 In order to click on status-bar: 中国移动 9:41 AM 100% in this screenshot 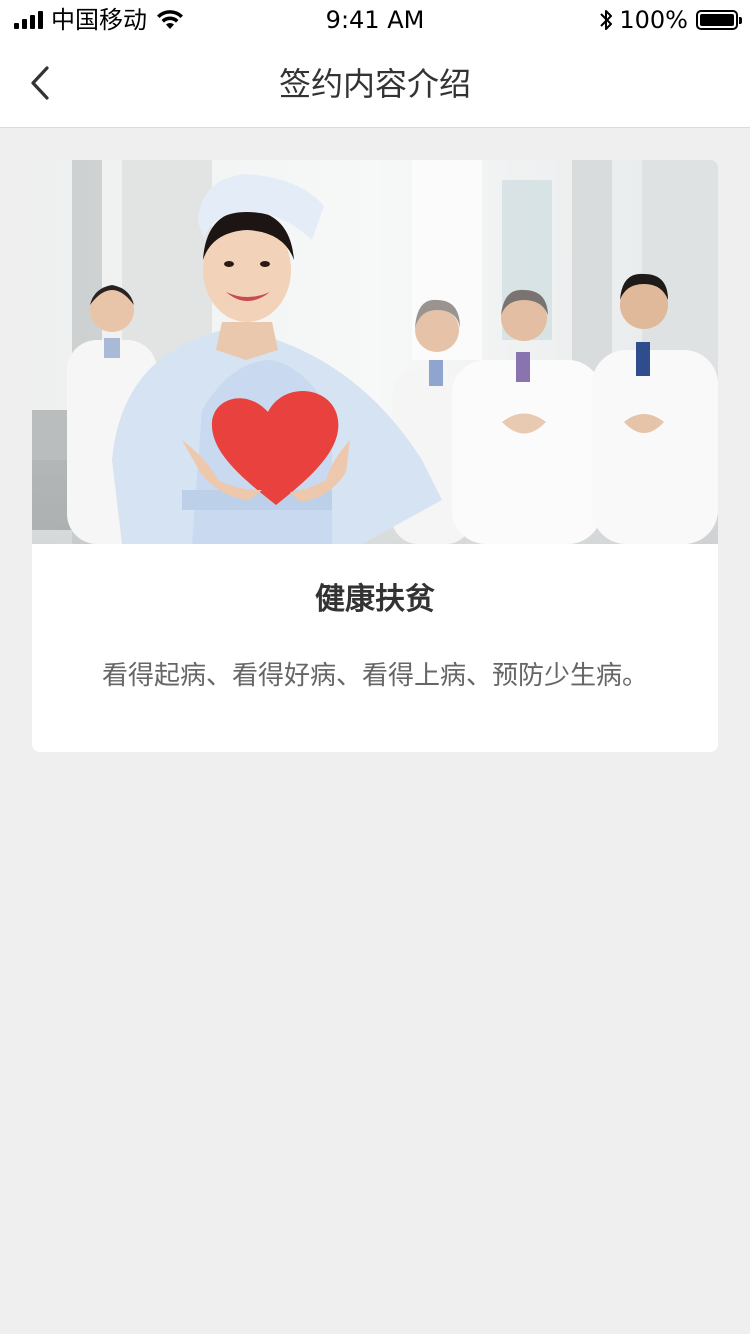, I will do `click(375, 20)`.